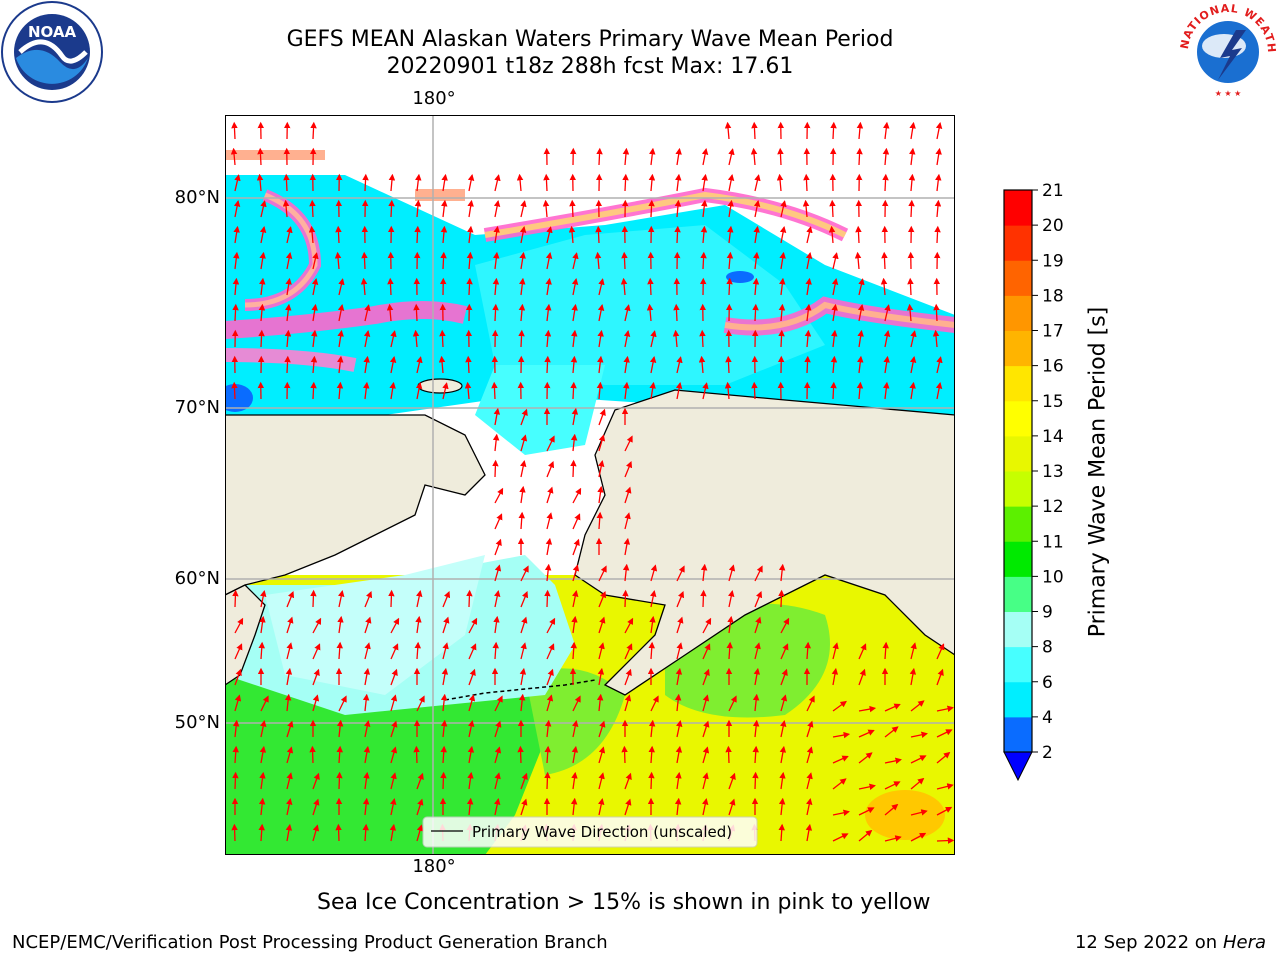  I want to click on siberia-land, so click(355, 505).